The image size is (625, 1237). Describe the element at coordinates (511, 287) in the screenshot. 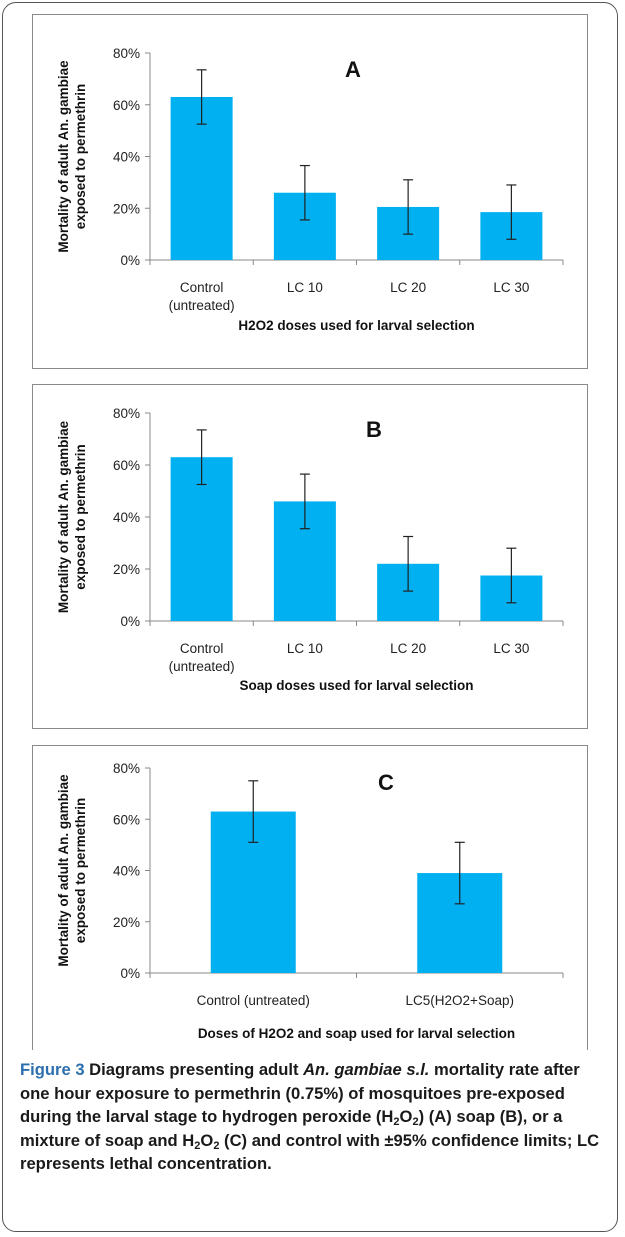

I see `a-category-label: LC 30` at that location.